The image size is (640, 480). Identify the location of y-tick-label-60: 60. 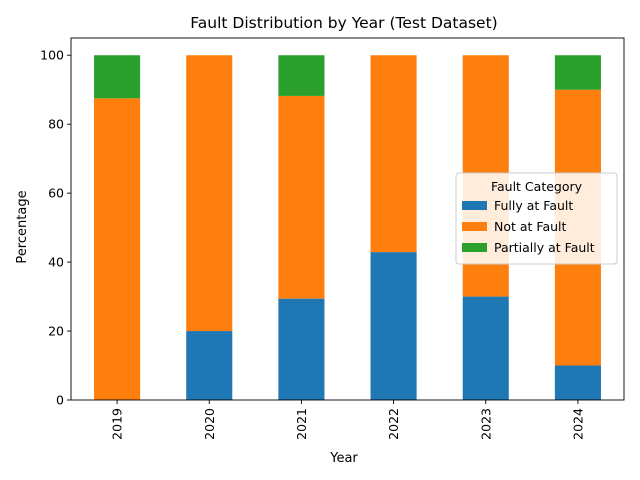
(56, 193).